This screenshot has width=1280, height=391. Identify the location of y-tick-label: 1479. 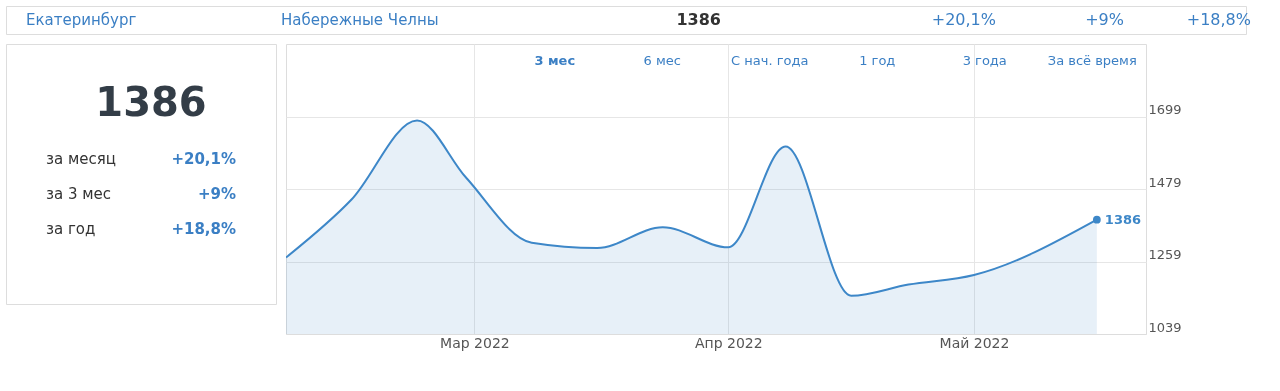
(1165, 182).